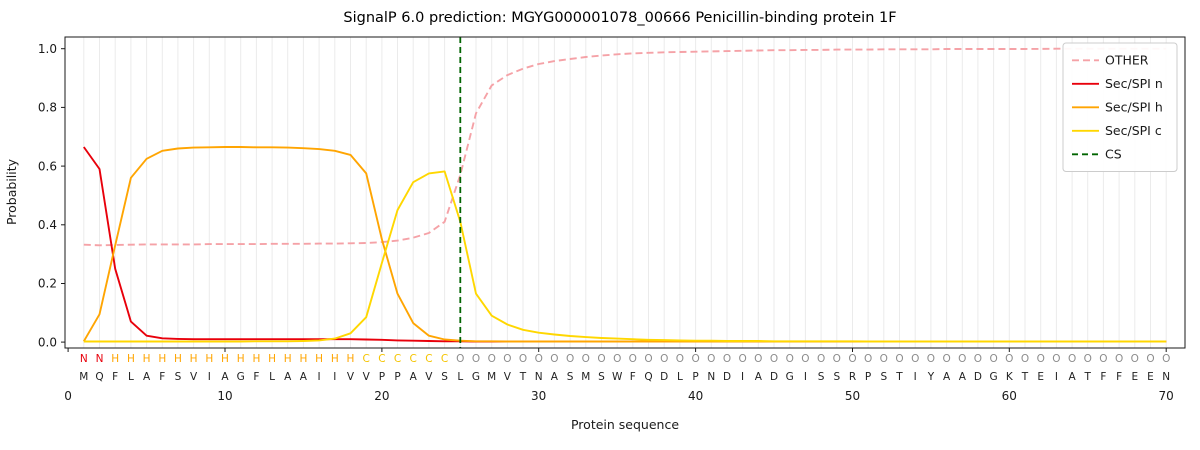 Image resolution: width=1200 pixels, height=450 pixels. Describe the element at coordinates (625, 424) in the screenshot. I see `x-axis-label: Protein sequence` at that location.